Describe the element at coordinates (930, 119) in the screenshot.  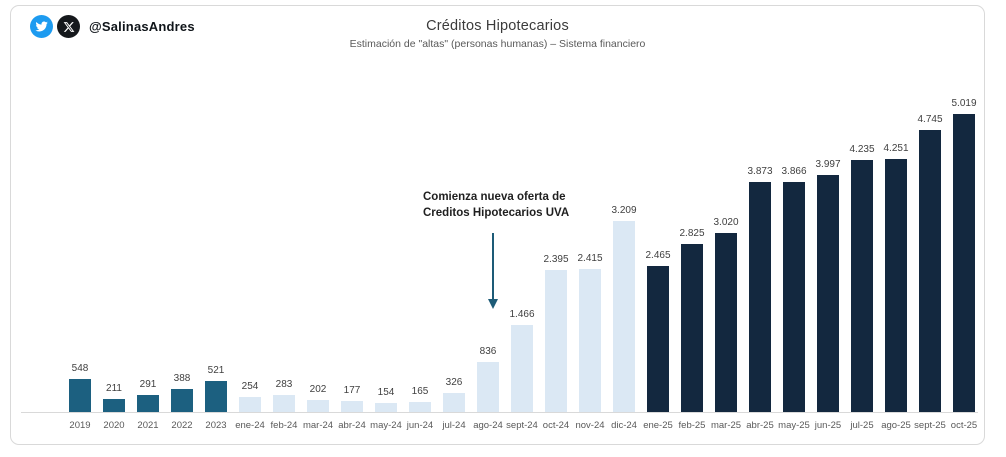
I see `bar-value-label: 4.745` at that location.